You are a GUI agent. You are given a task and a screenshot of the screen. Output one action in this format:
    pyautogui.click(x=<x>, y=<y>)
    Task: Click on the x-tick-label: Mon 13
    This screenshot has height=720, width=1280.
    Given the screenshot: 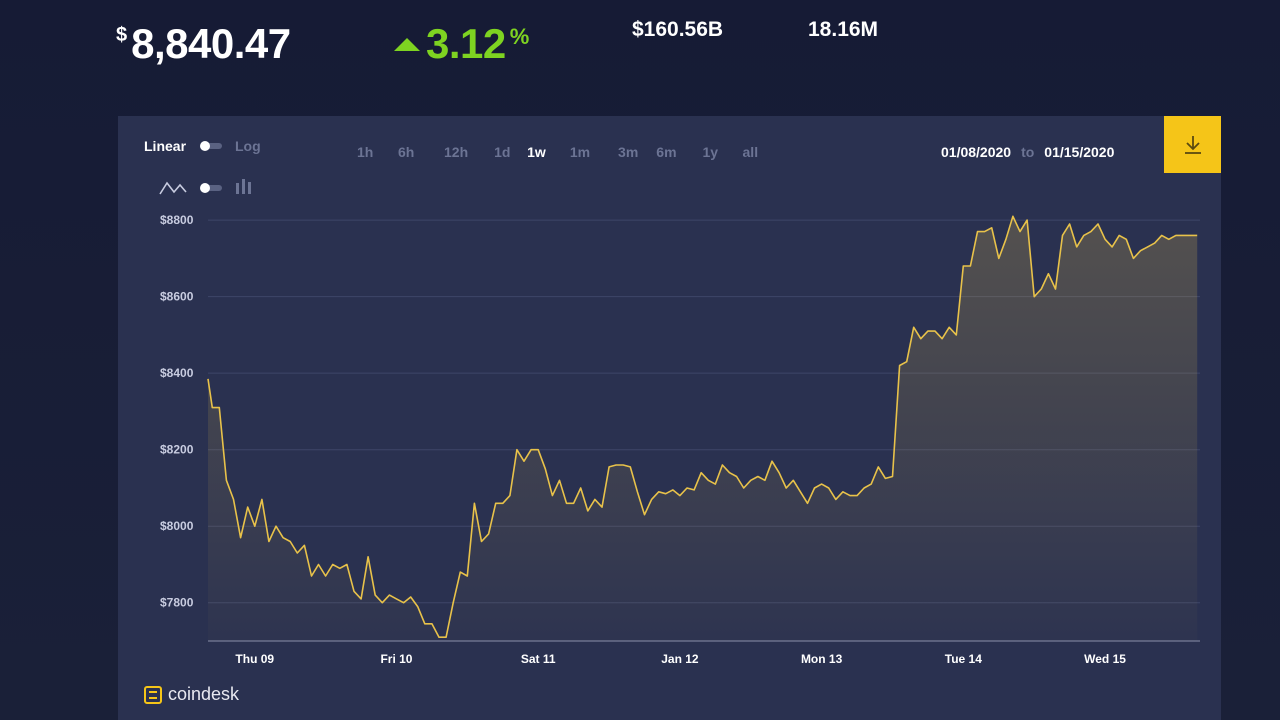 What is the action you would take?
    pyautogui.click(x=822, y=659)
    